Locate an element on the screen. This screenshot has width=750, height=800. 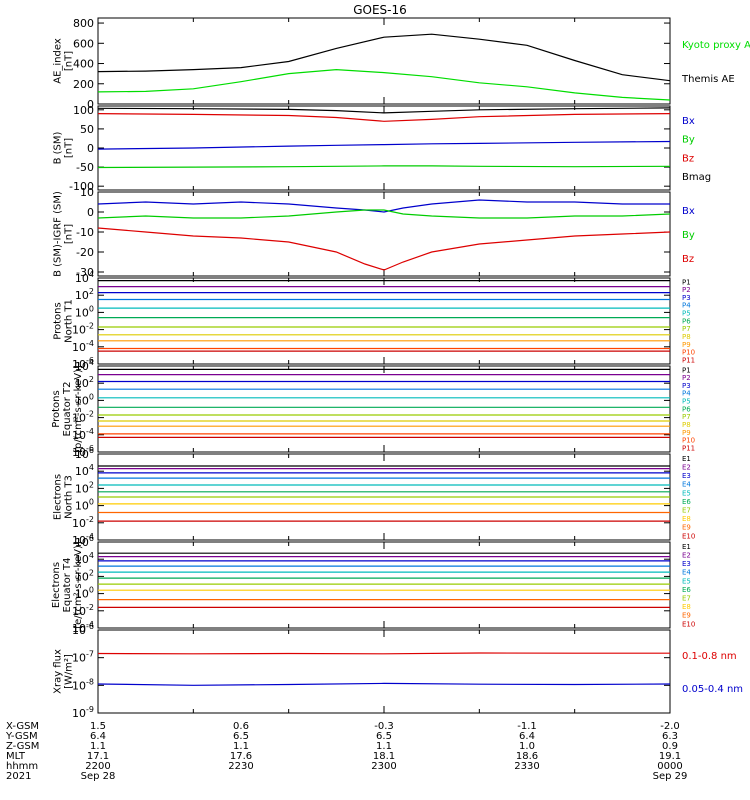
table-cell: Sep 28 is located at coordinates (98, 776).